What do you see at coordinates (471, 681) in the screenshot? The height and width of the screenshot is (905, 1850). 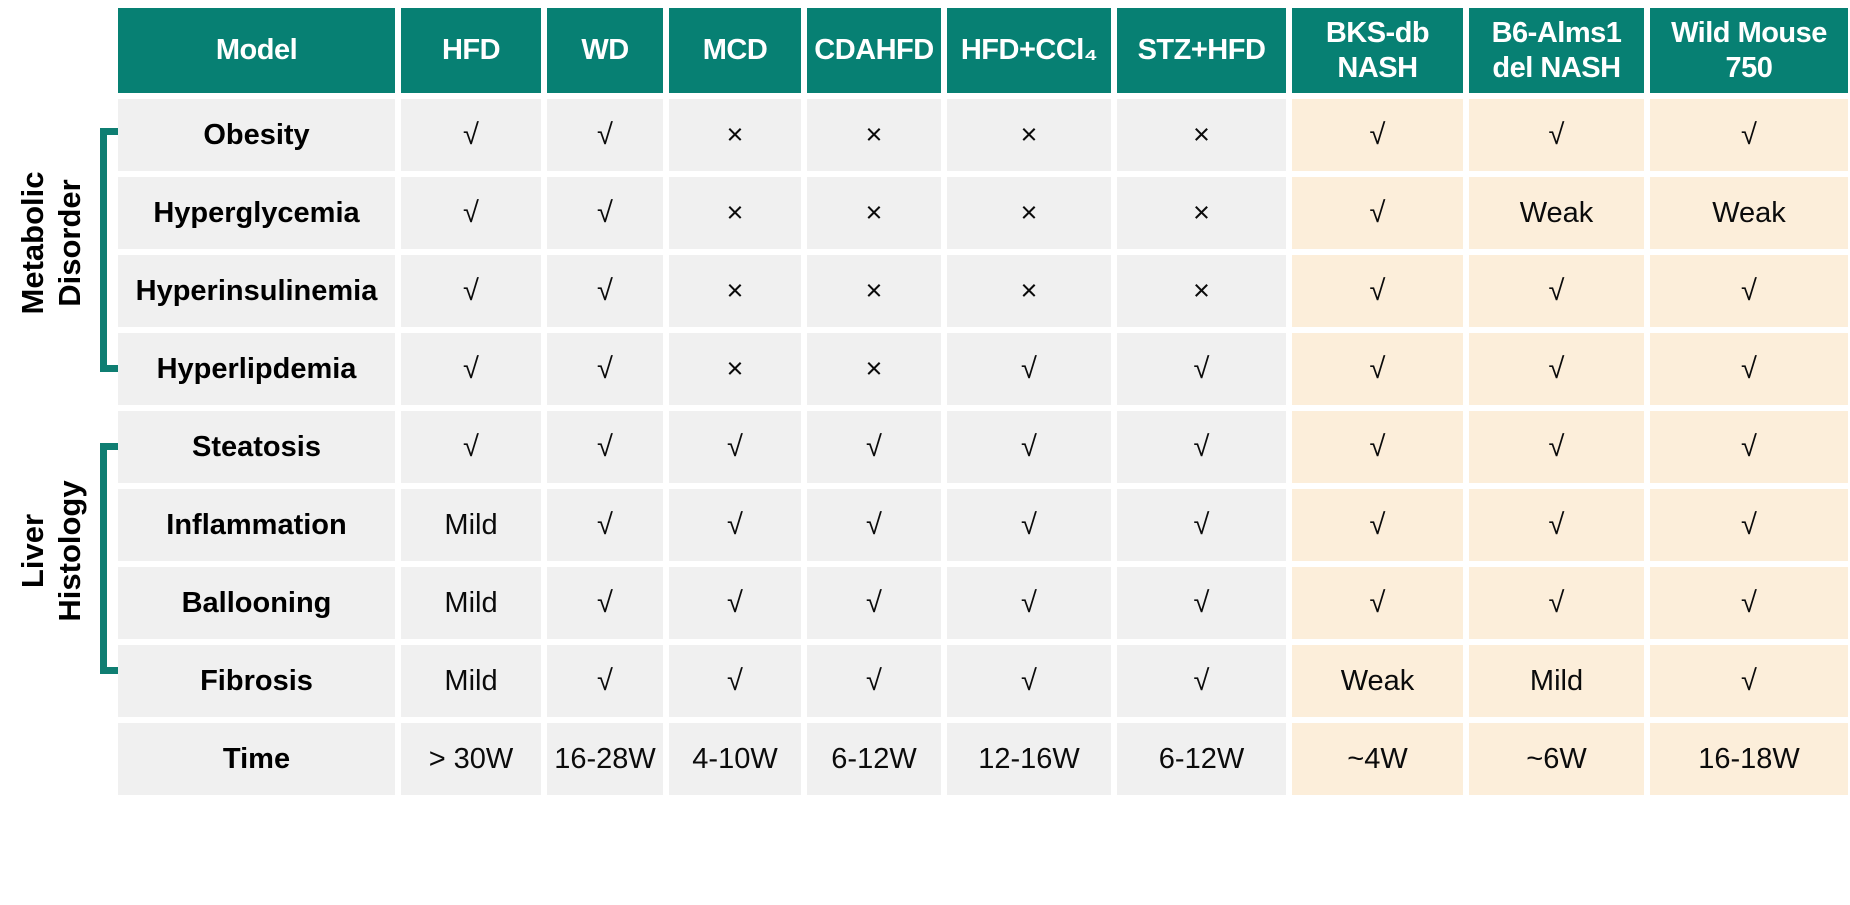 I see `cell-r7-c0: Mild` at bounding box center [471, 681].